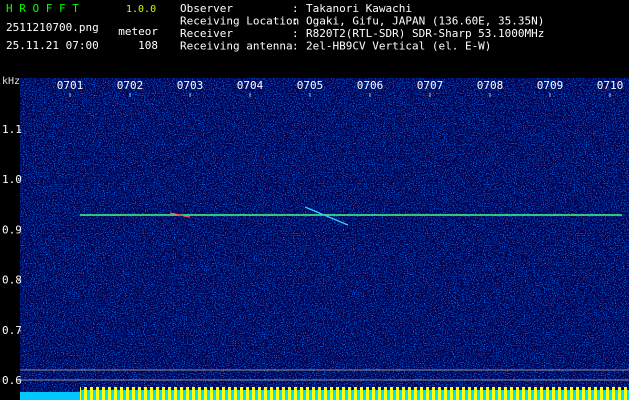 This screenshot has width=629, height=400. What do you see at coordinates (12, 330) in the screenshot?
I see `y-tick-label: 0.7` at bounding box center [12, 330].